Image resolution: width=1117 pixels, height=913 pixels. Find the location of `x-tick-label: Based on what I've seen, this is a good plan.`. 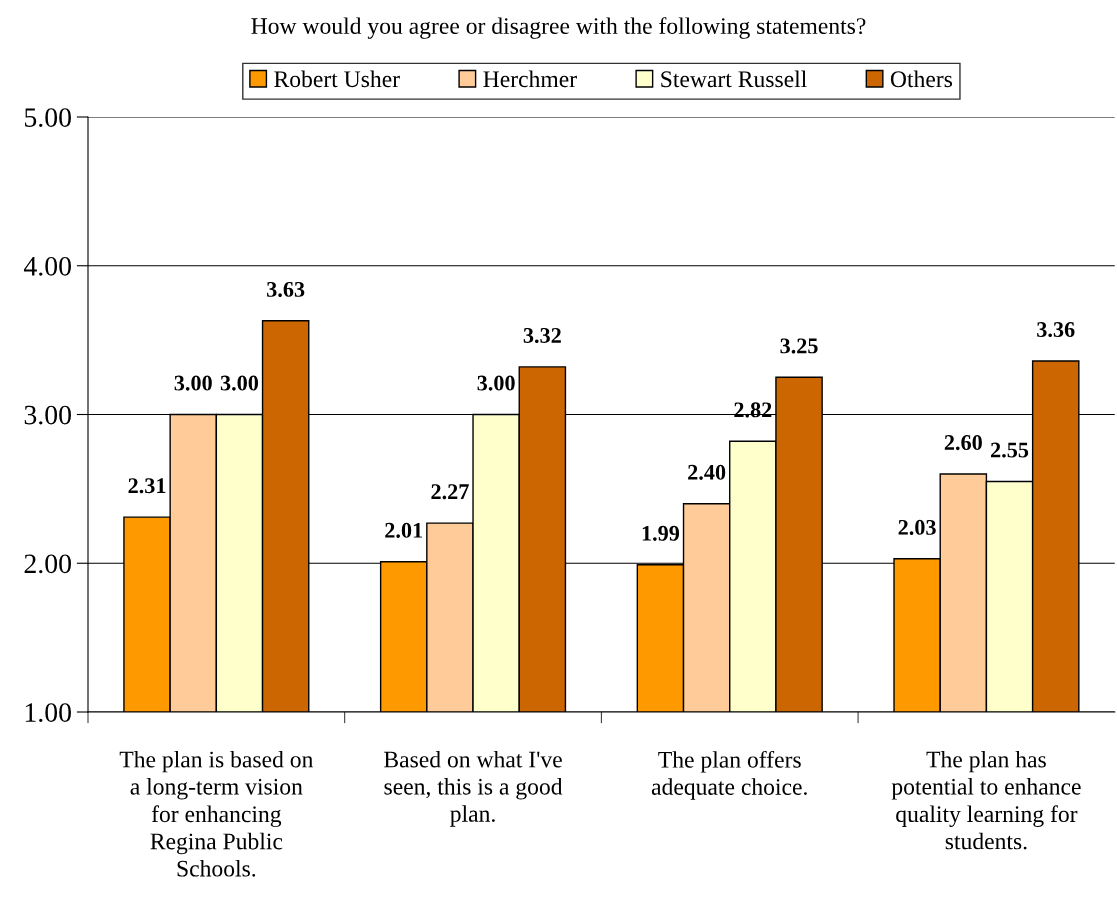

x-tick-label: Based on what I've seen, this is a good plan. is located at coordinates (473, 788).